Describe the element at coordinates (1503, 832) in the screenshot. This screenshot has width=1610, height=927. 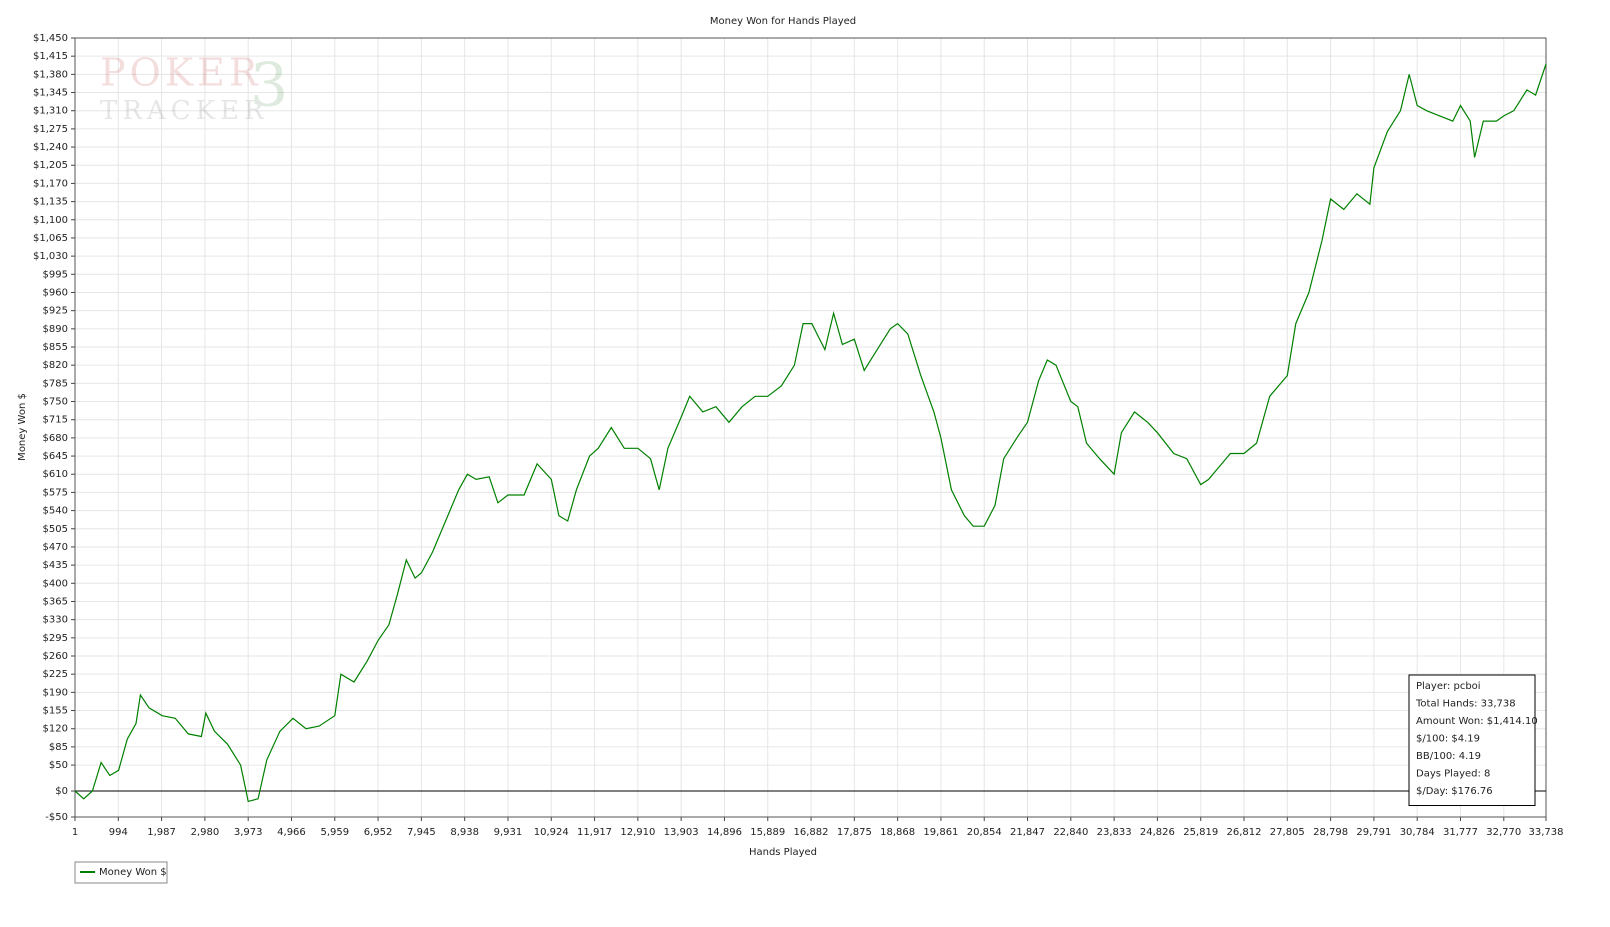
I see `x-tick-label: 32,770` at that location.